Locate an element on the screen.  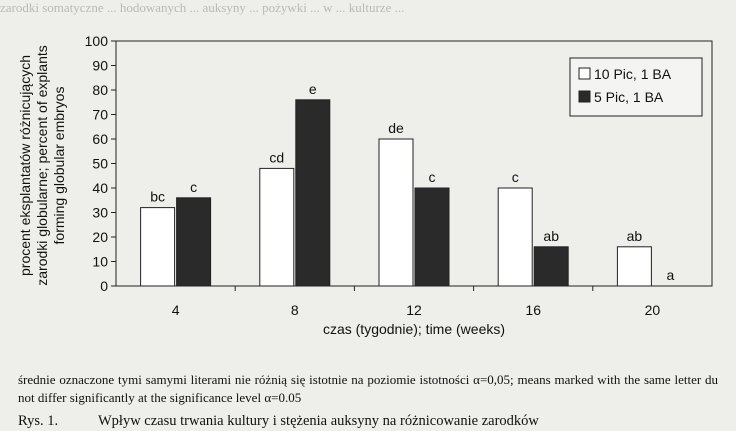
bar-significance-label: e is located at coordinates (313, 89).